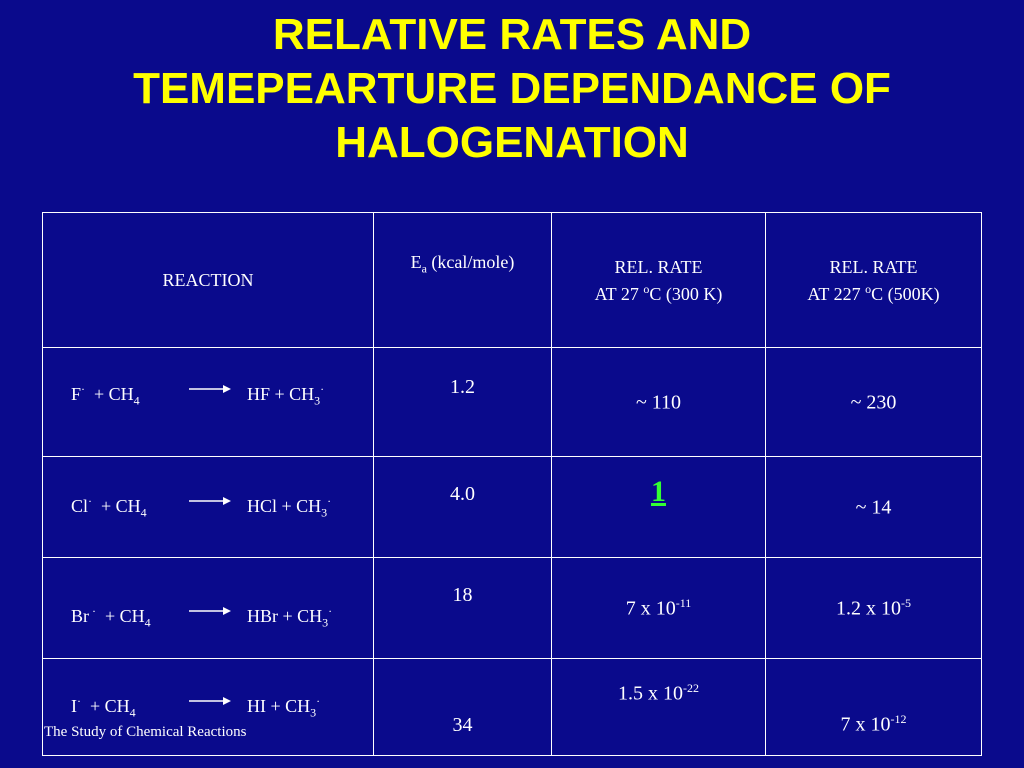 Image resolution: width=1024 pixels, height=768 pixels. I want to click on header-rate-500: REL. RATE AT 227 oC (500K), so click(873, 280).